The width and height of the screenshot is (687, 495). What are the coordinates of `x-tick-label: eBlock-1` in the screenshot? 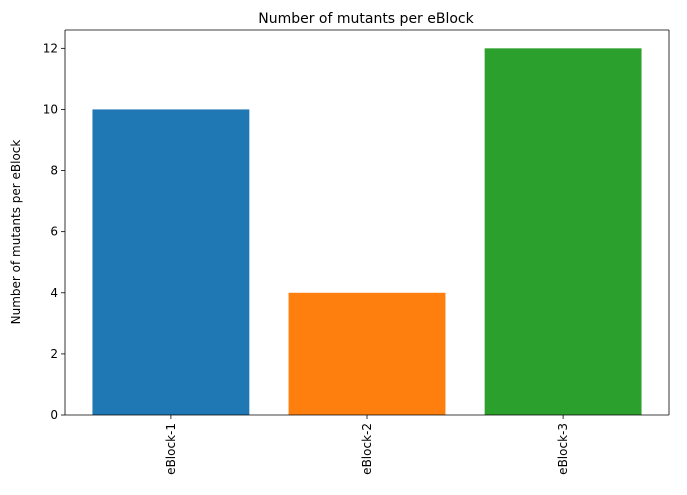 It's located at (171, 449).